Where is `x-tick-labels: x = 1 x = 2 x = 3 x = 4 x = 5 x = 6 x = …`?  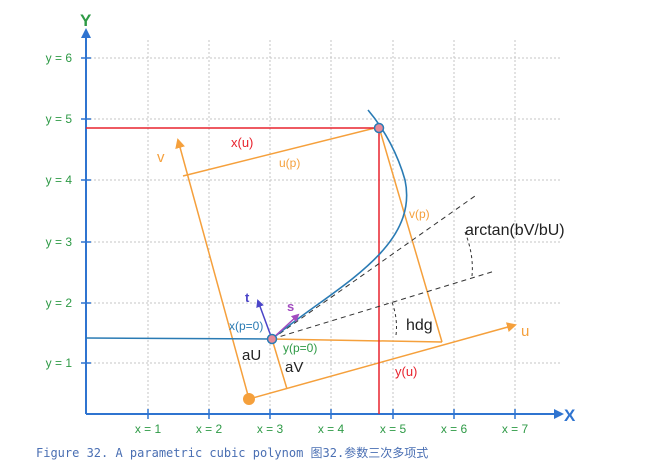
x-tick-labels: x = 1 x = 2 x = 3 x = 4 x = 5 x = 6 x = … is located at coordinates (332, 429).